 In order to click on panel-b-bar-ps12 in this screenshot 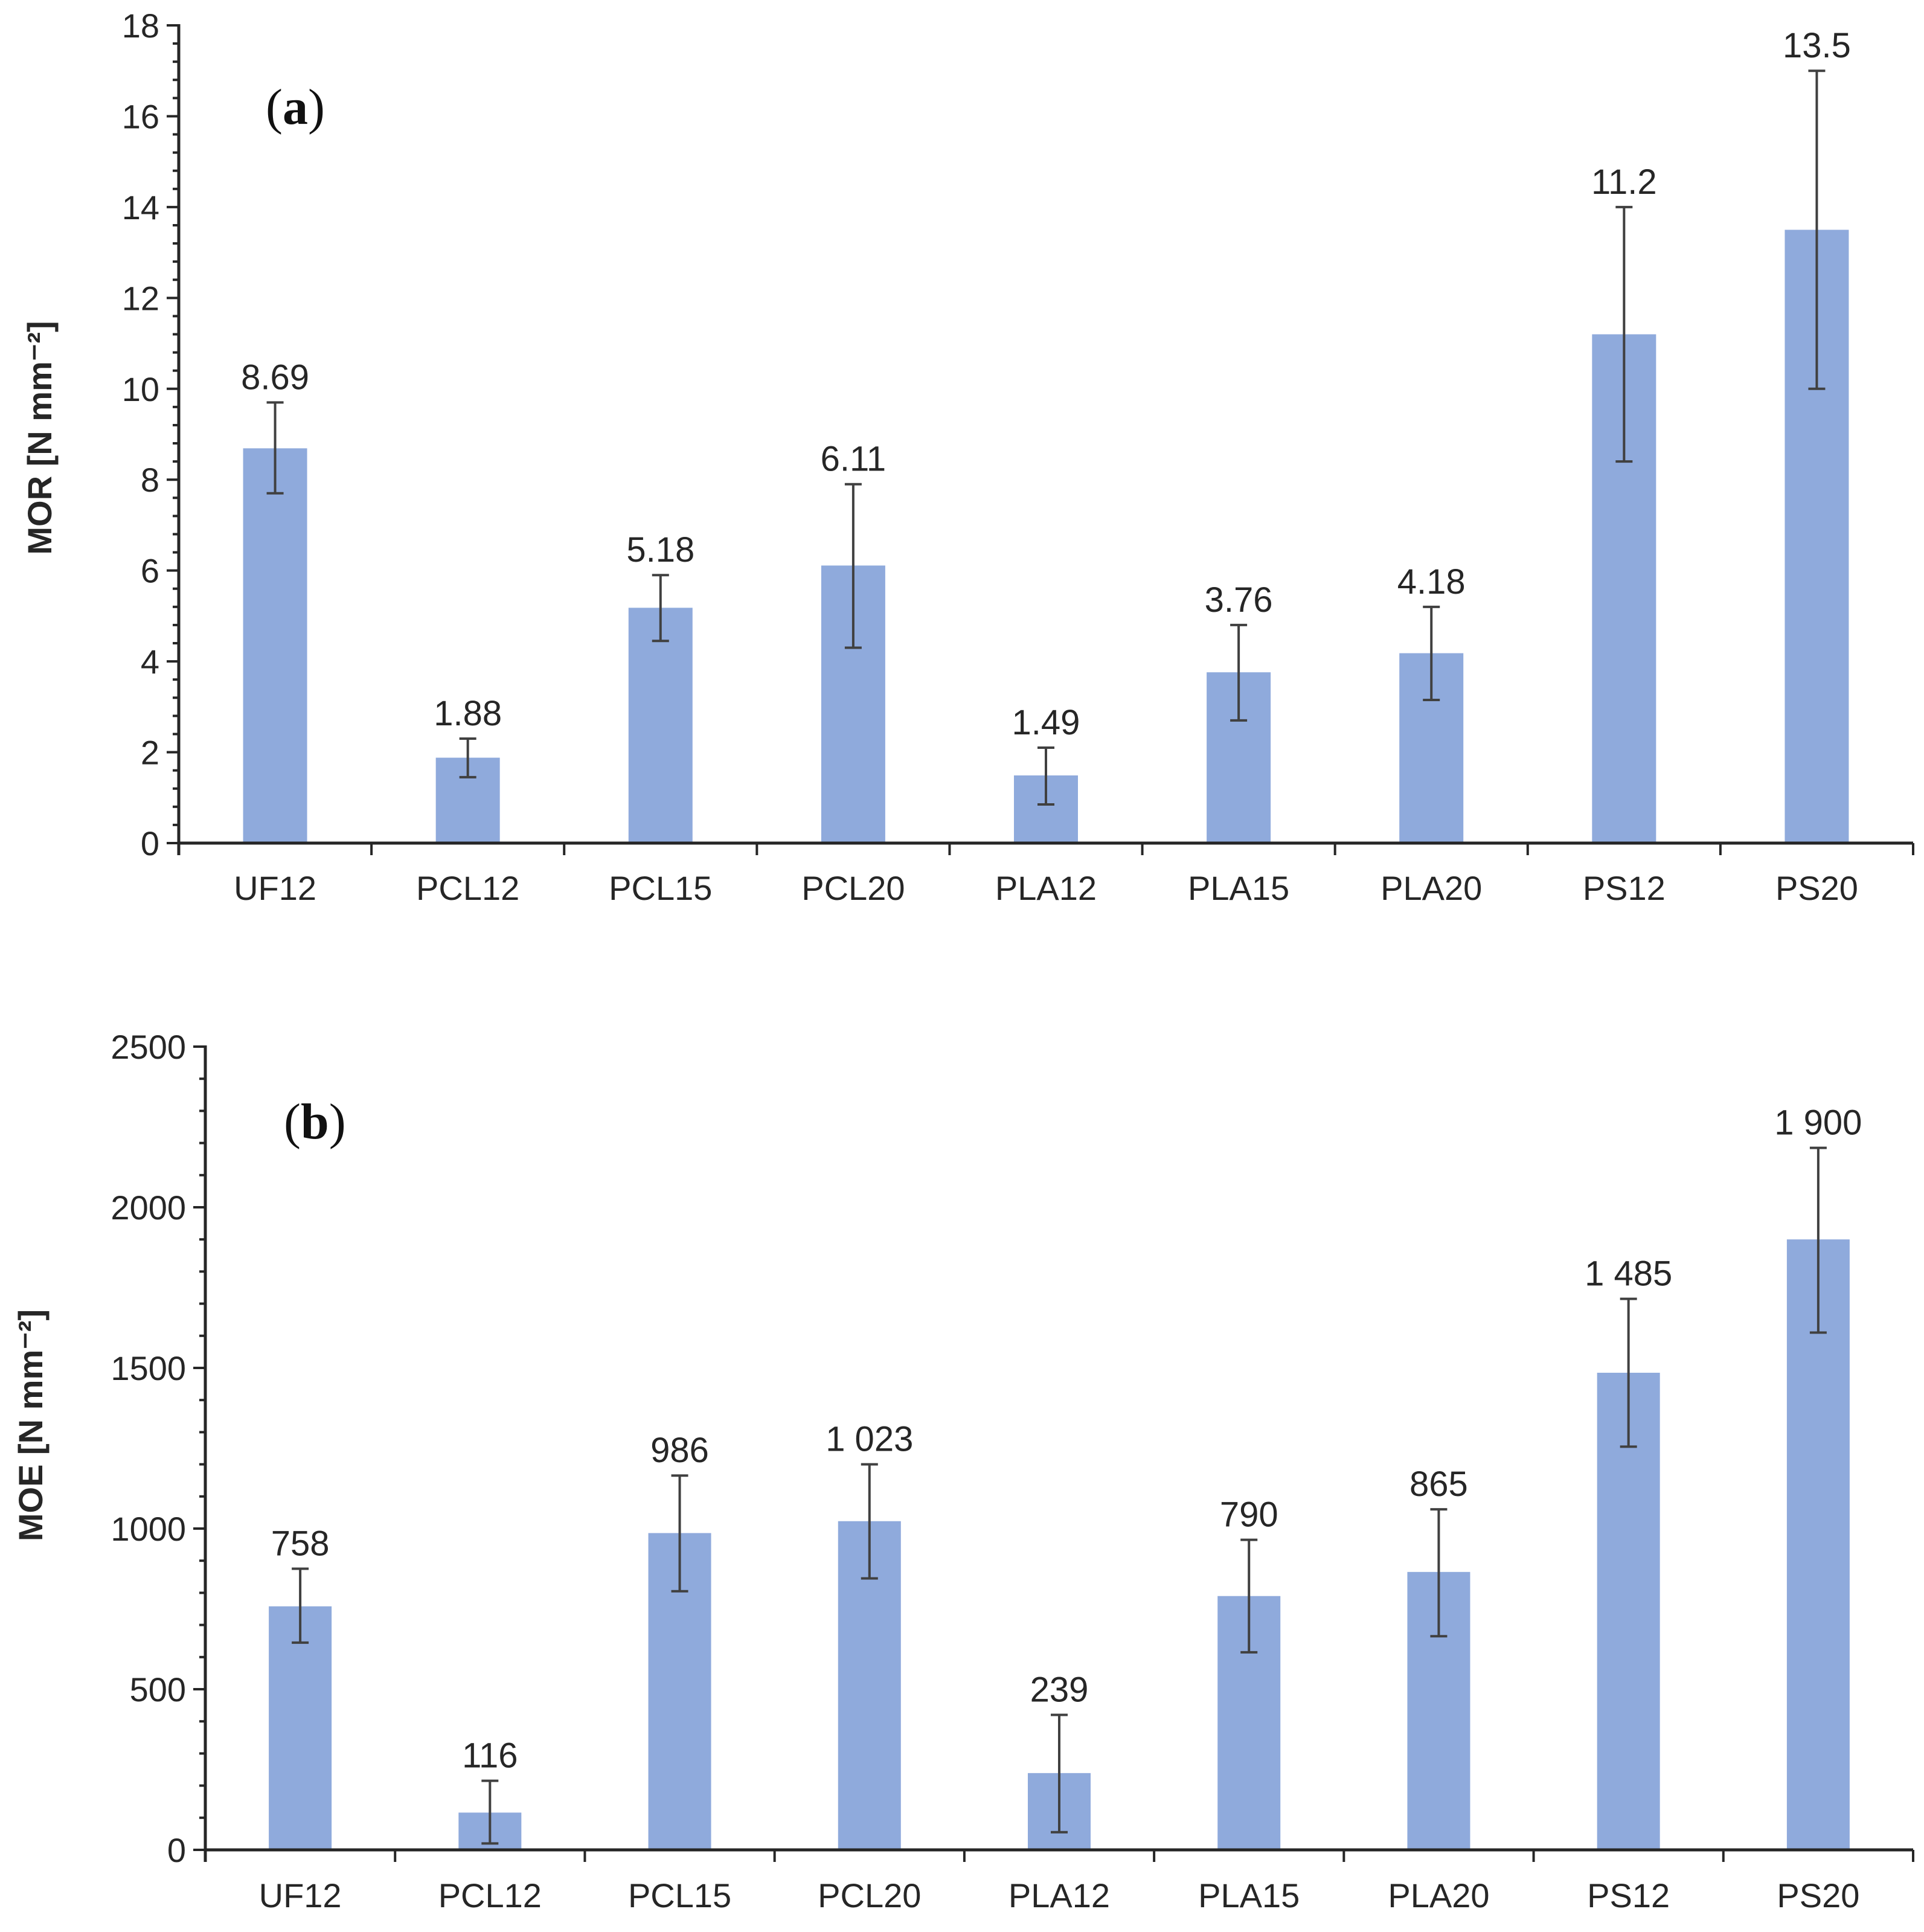, I will do `click(1628, 1611)`.